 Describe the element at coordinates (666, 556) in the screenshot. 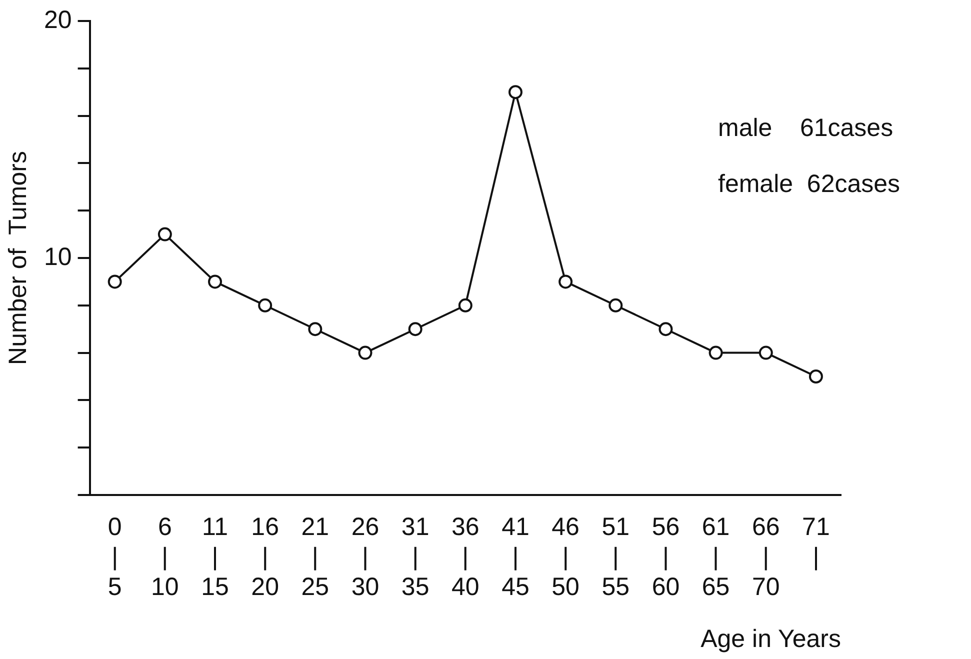

I see `x-tick-label: 56 | 60` at that location.